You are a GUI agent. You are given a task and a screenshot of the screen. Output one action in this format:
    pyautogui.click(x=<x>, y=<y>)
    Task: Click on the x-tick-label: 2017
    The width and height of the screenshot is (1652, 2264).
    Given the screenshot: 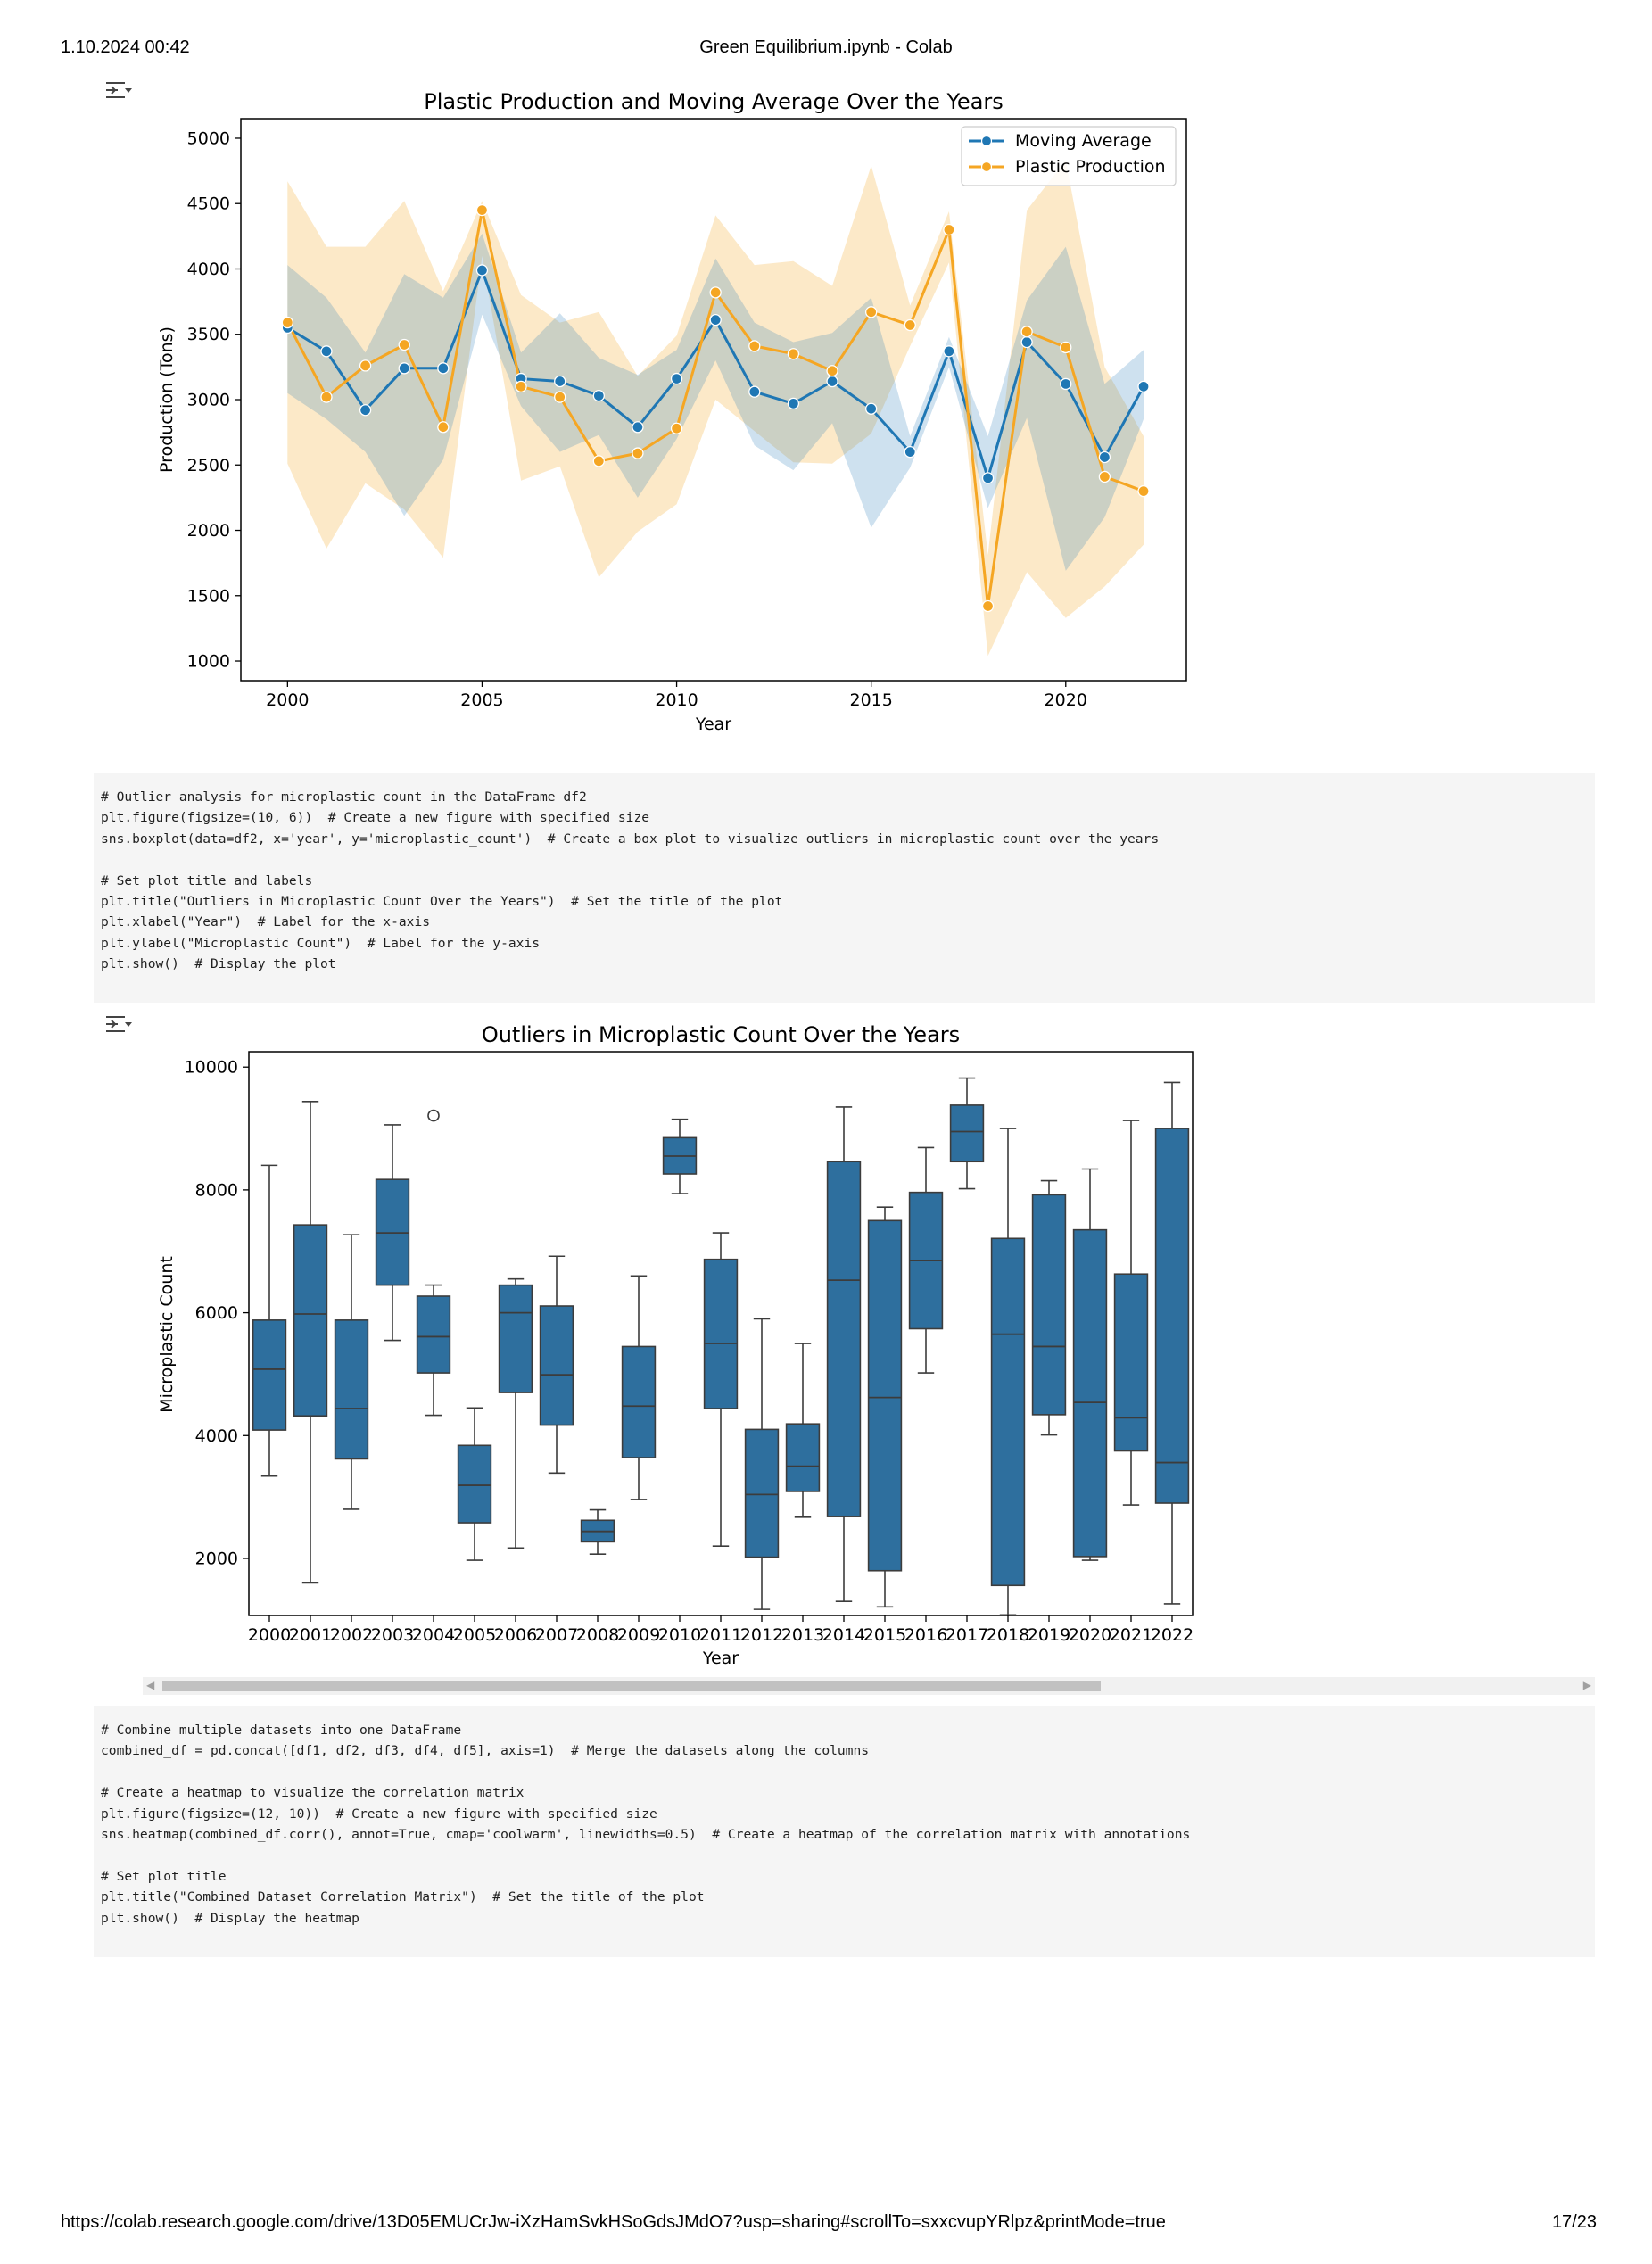 What is the action you would take?
    pyautogui.click(x=967, y=1635)
    